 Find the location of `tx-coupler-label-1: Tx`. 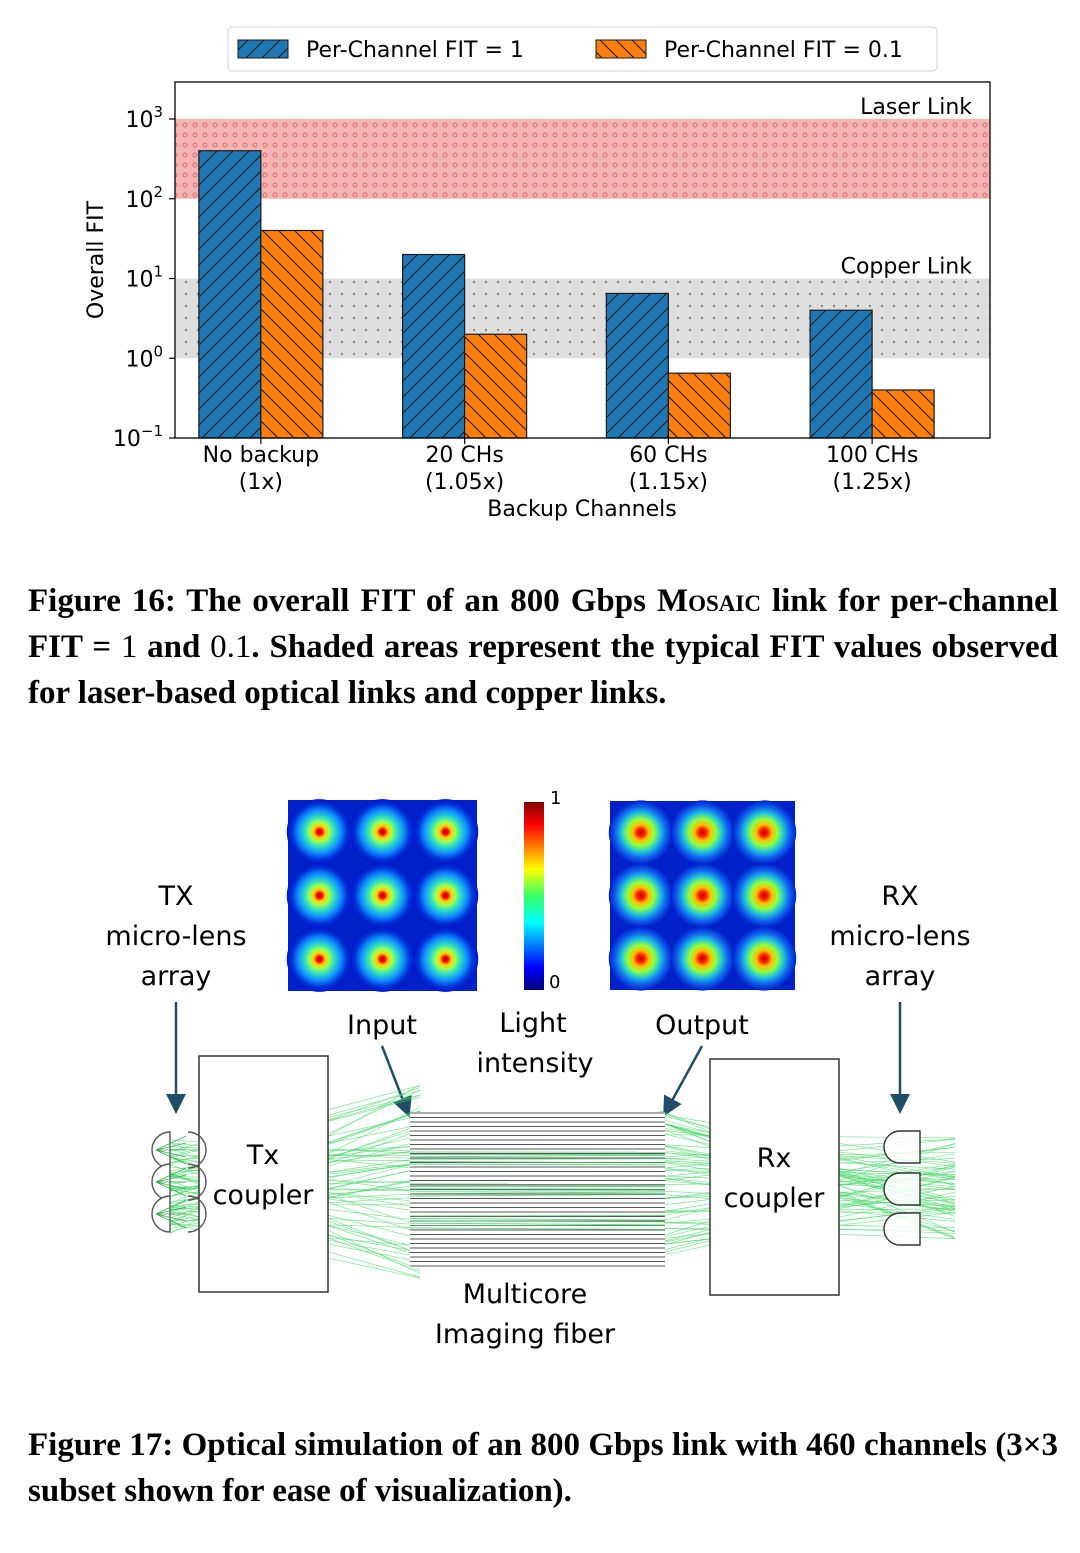

tx-coupler-label-1: Tx is located at coordinates (262, 1155).